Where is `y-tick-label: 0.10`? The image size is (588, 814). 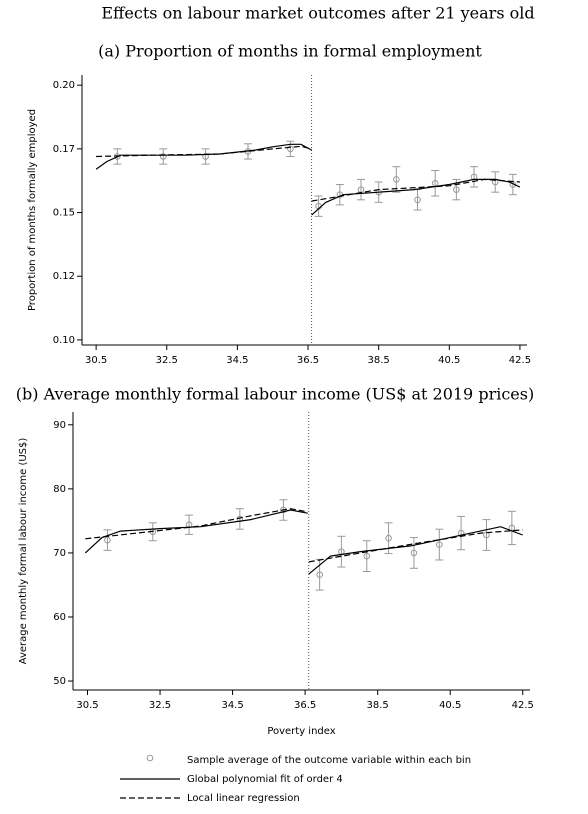
y-tick-label: 0.10 is located at coordinates (64, 340).